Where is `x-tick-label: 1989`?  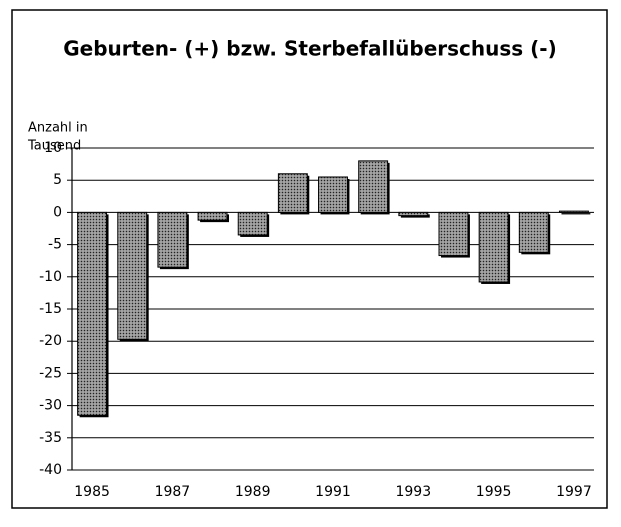
x-tick-label: 1989 is located at coordinates (253, 492).